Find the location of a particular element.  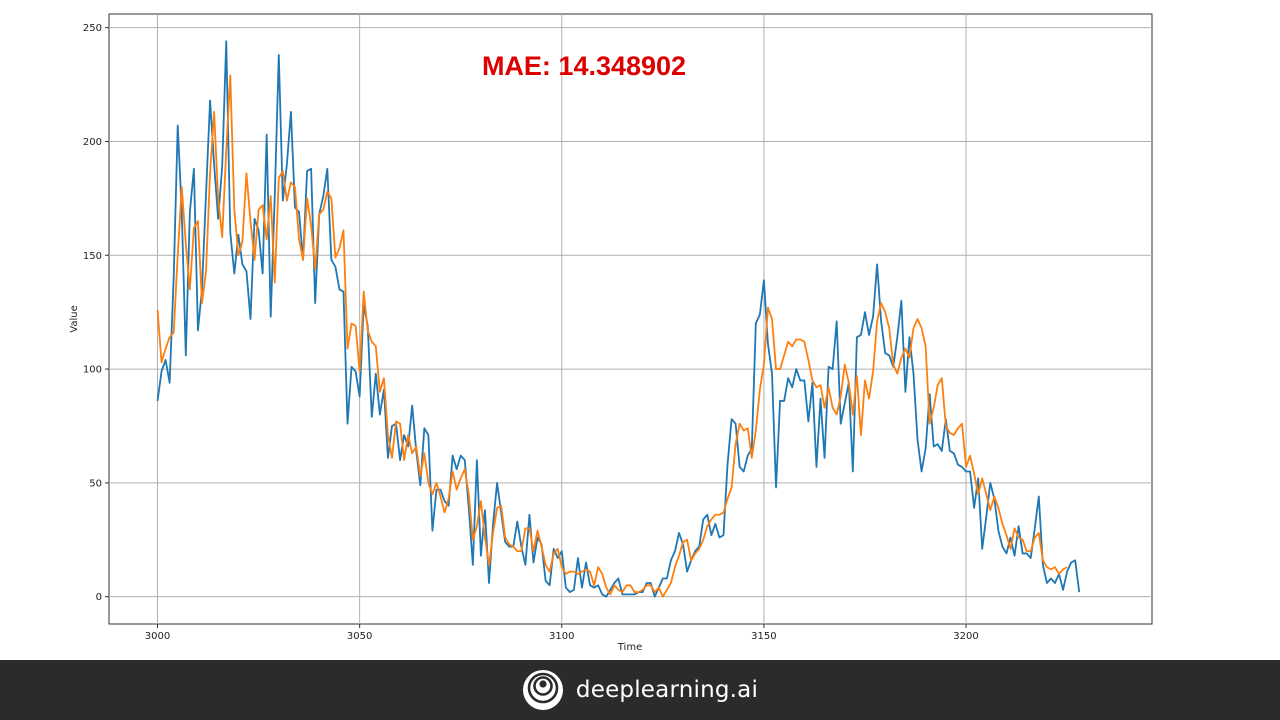

footer-bar: deeplearning.ai is located at coordinates (640, 690).